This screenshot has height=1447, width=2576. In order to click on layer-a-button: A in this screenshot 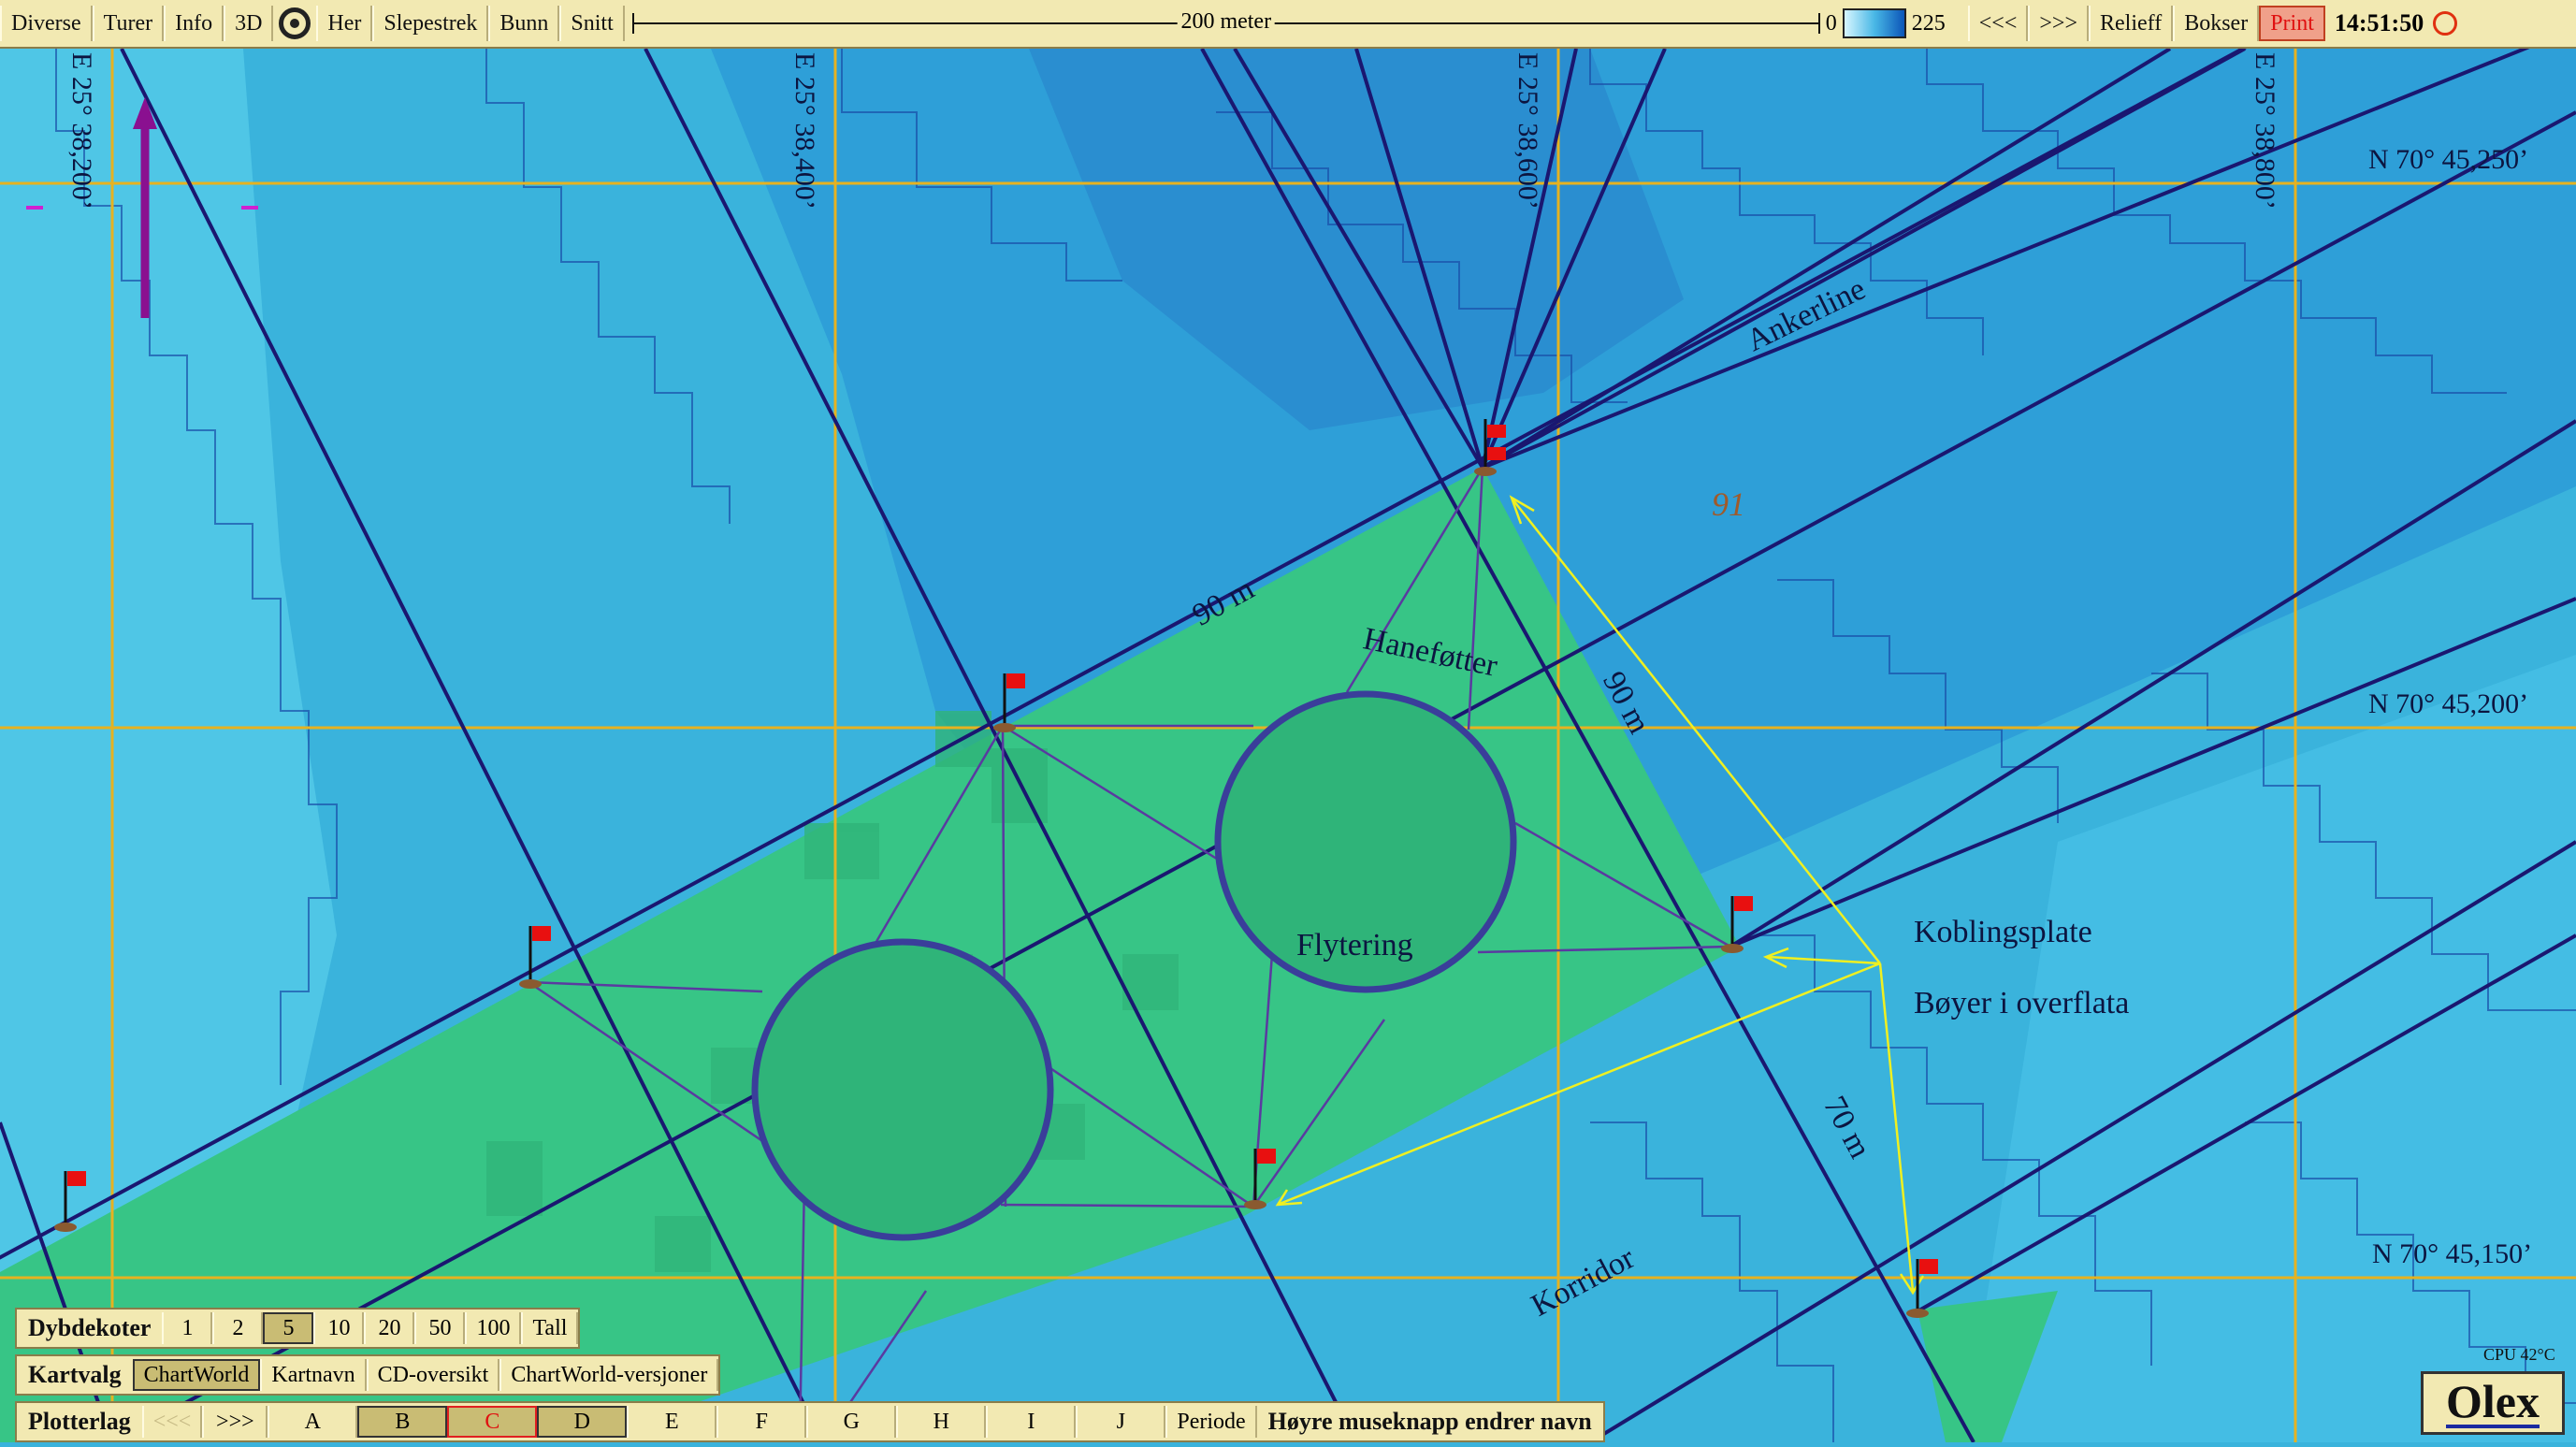, I will do `click(313, 1422)`.